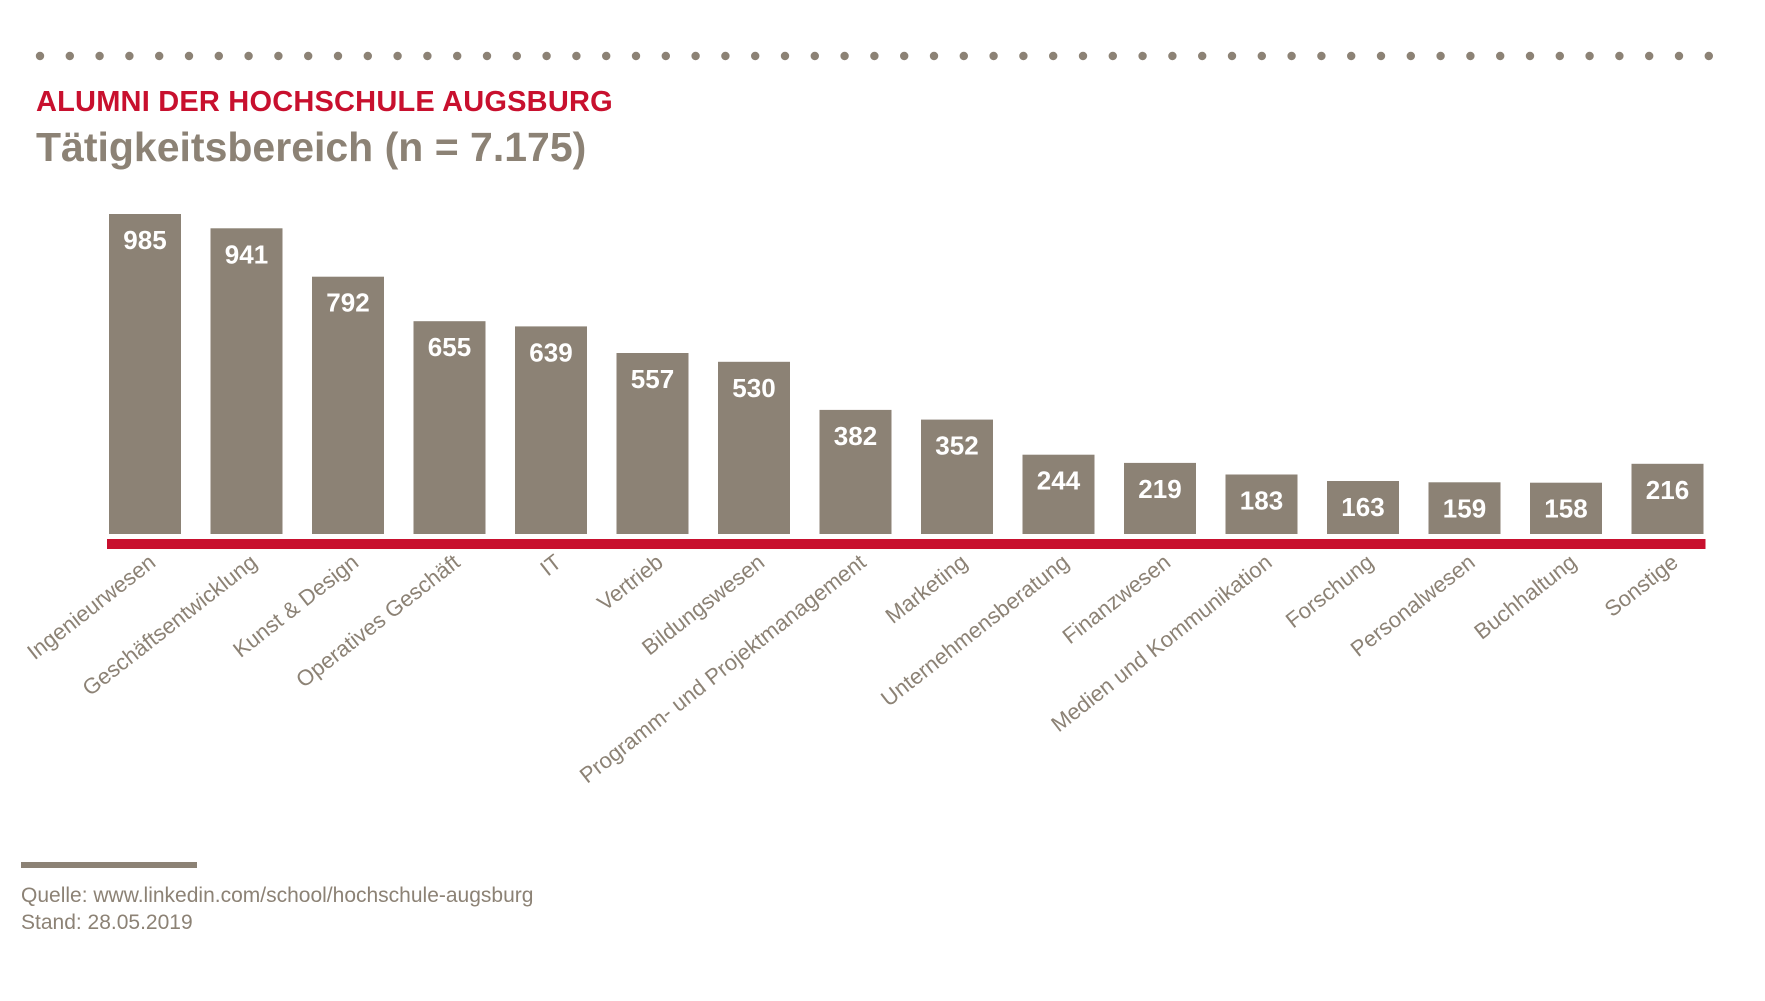 The width and height of the screenshot is (1765, 1001). I want to click on bar-value-label: 352, so click(956, 446).